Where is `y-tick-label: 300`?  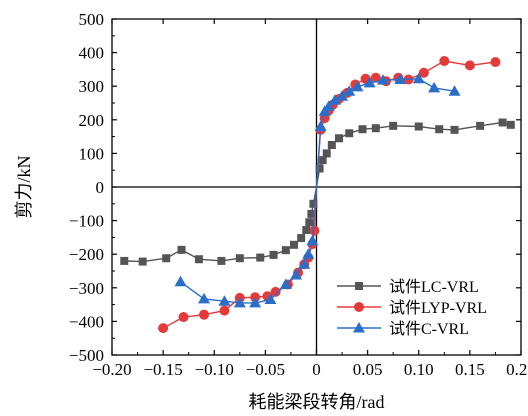
y-tick-label: 300 is located at coordinates (92, 86).